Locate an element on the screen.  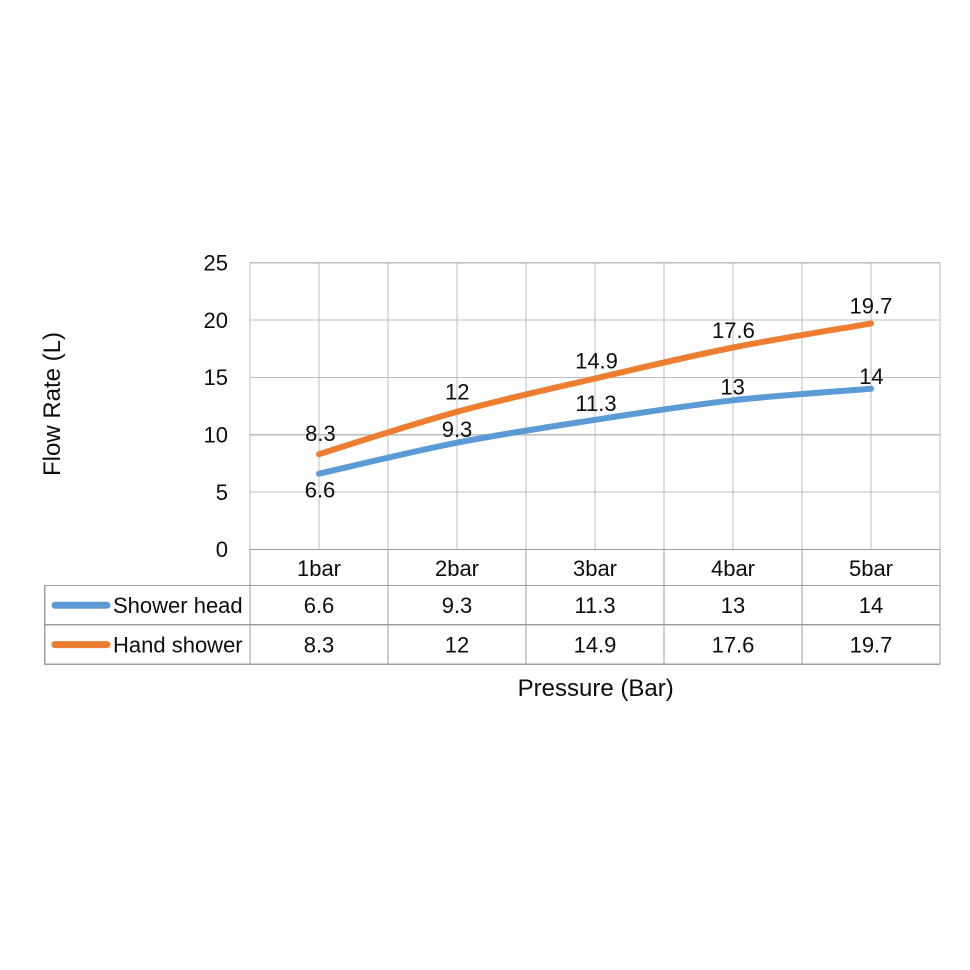
svg-text: 20 is located at coordinates (216, 320).